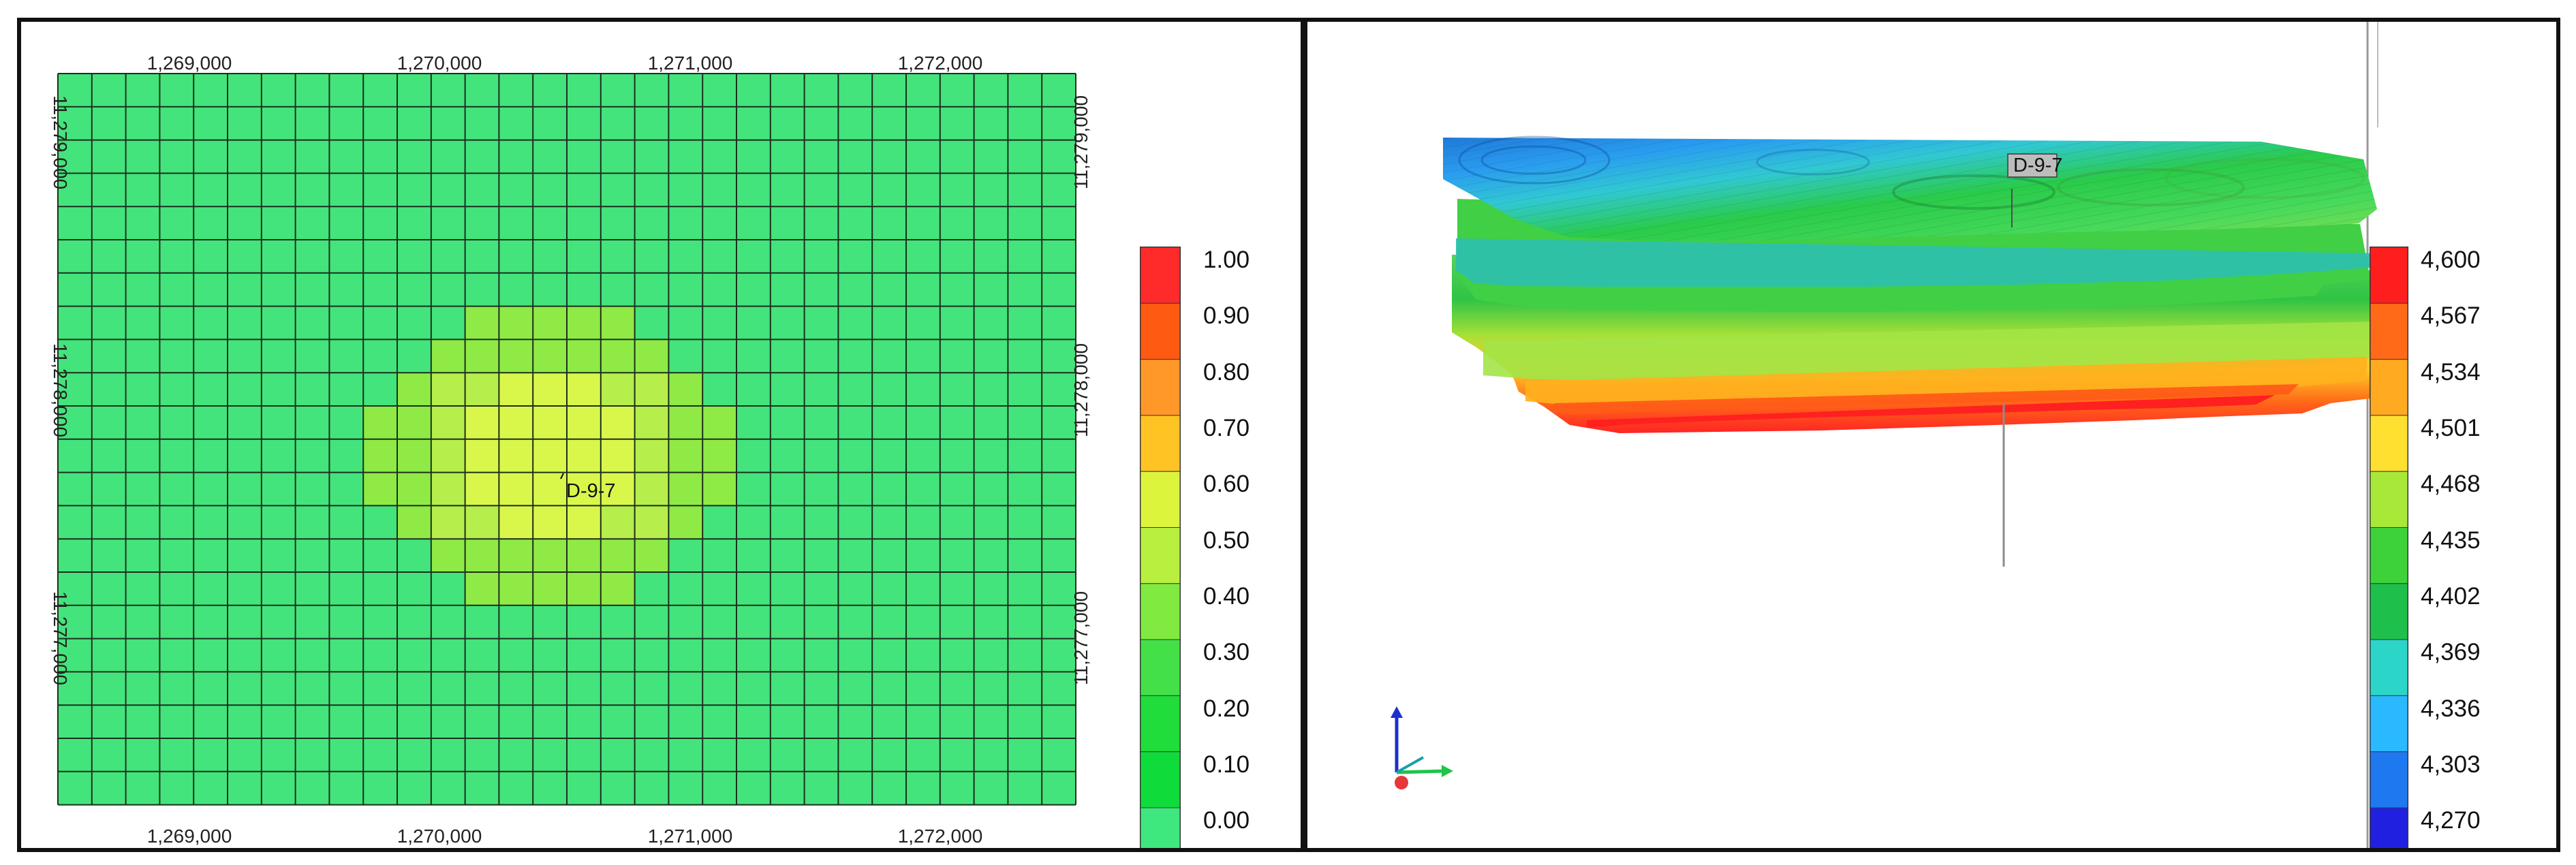  I want to click on volume-legend-label-1: 4,567, so click(2451, 315).